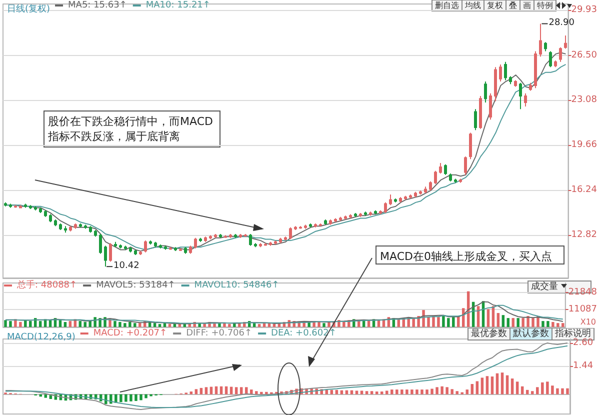 This screenshot has height=415, width=600. What do you see at coordinates (466, 256) in the screenshot?
I see `annotation: MACD在0轴线上形成金叉，买入点` at bounding box center [466, 256].